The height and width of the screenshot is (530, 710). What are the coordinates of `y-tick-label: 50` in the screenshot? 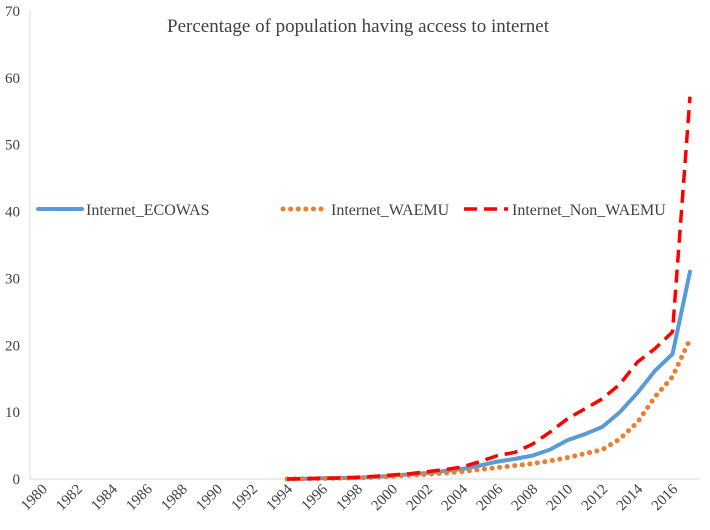 It's located at (12, 146).